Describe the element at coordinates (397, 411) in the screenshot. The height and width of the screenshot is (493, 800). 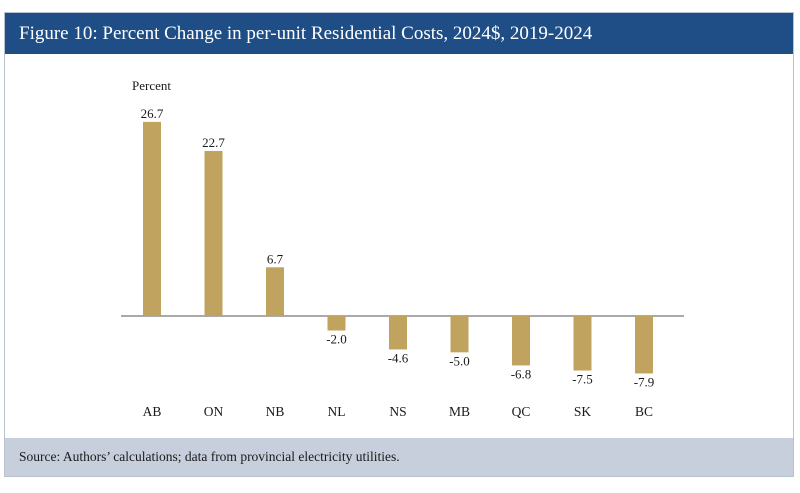
I see `x-tick-label-ns: NS` at that location.